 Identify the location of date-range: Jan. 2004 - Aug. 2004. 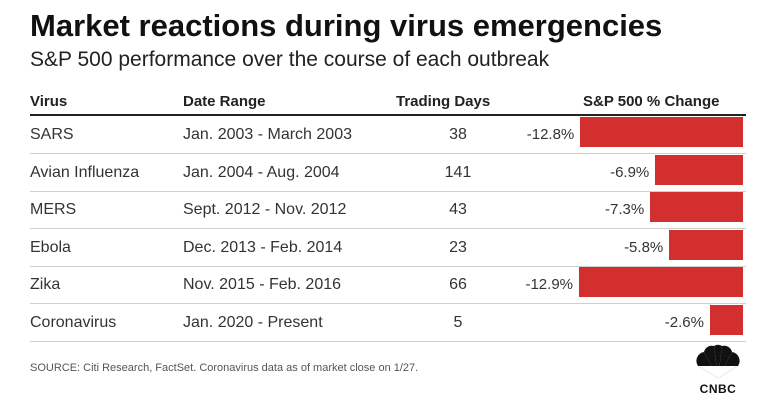
(261, 172).